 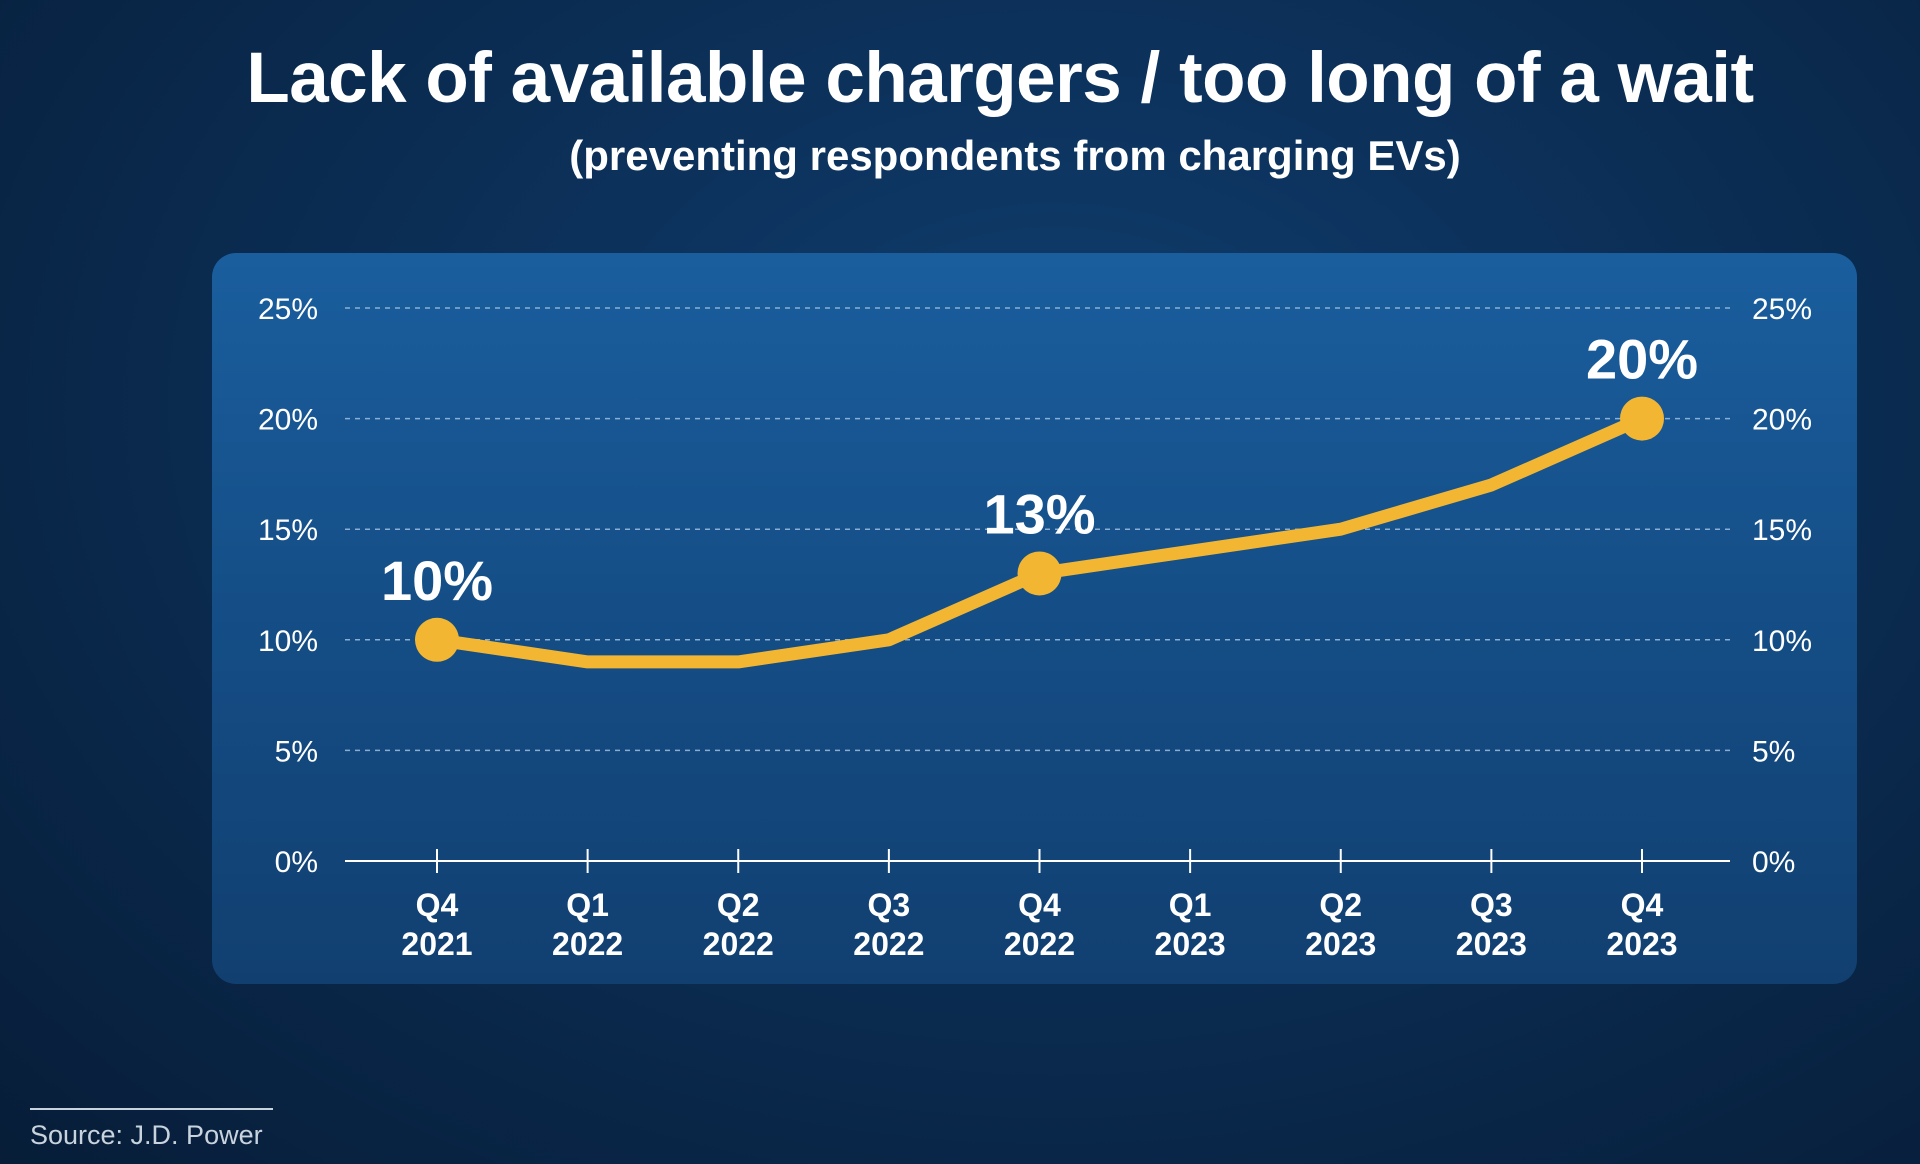 What do you see at coordinates (436, 944) in the screenshot?
I see `x-tick-label-year: 2021` at bounding box center [436, 944].